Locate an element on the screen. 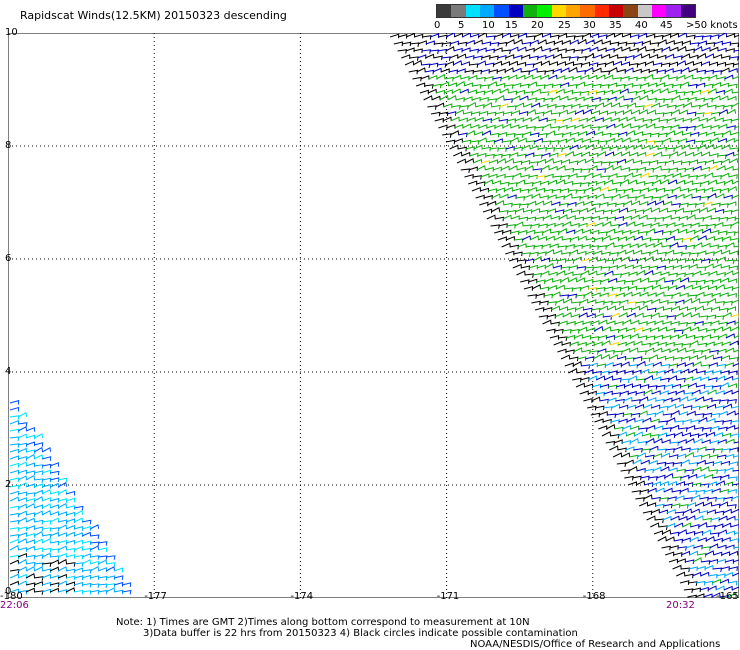 The height and width of the screenshot is (650, 740). x-tick-label: -168 is located at coordinates (594, 596).